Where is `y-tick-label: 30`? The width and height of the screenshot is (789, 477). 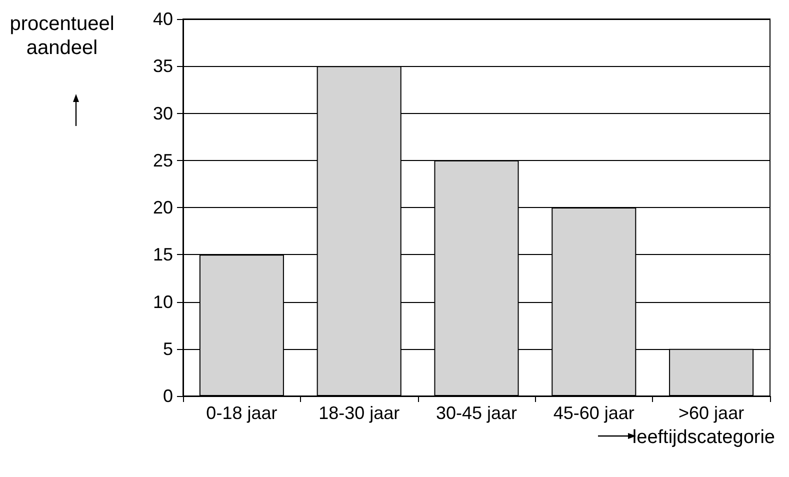 y-tick-label: 30 is located at coordinates (162, 113).